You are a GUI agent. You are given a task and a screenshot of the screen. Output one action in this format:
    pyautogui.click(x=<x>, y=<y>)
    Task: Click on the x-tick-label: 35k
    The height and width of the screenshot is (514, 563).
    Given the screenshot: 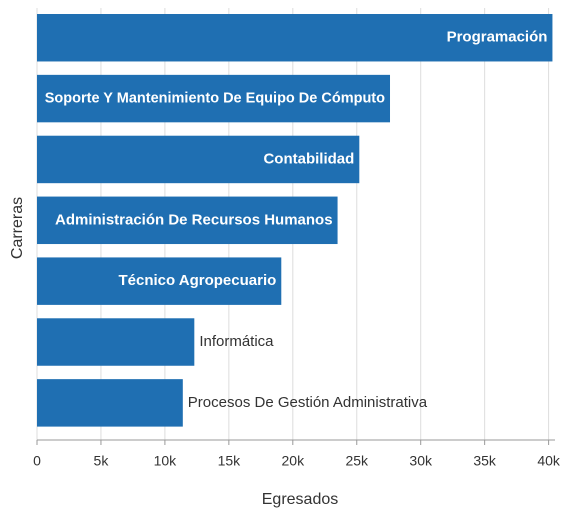 What is the action you would take?
    pyautogui.click(x=485, y=461)
    